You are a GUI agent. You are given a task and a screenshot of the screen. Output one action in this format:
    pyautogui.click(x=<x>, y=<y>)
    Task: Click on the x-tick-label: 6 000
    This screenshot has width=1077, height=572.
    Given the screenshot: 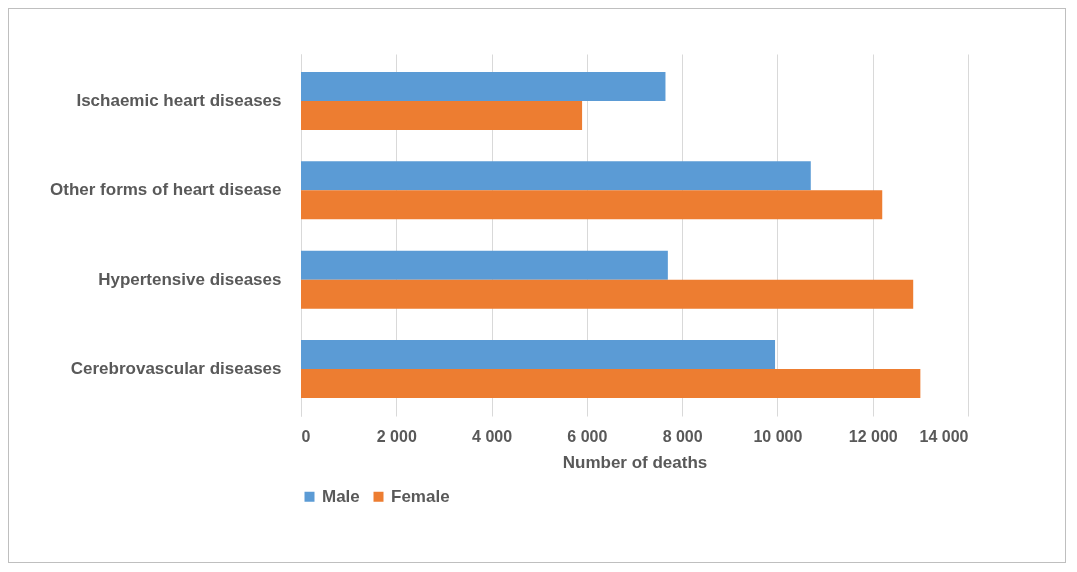 What is the action you would take?
    pyautogui.click(x=587, y=436)
    